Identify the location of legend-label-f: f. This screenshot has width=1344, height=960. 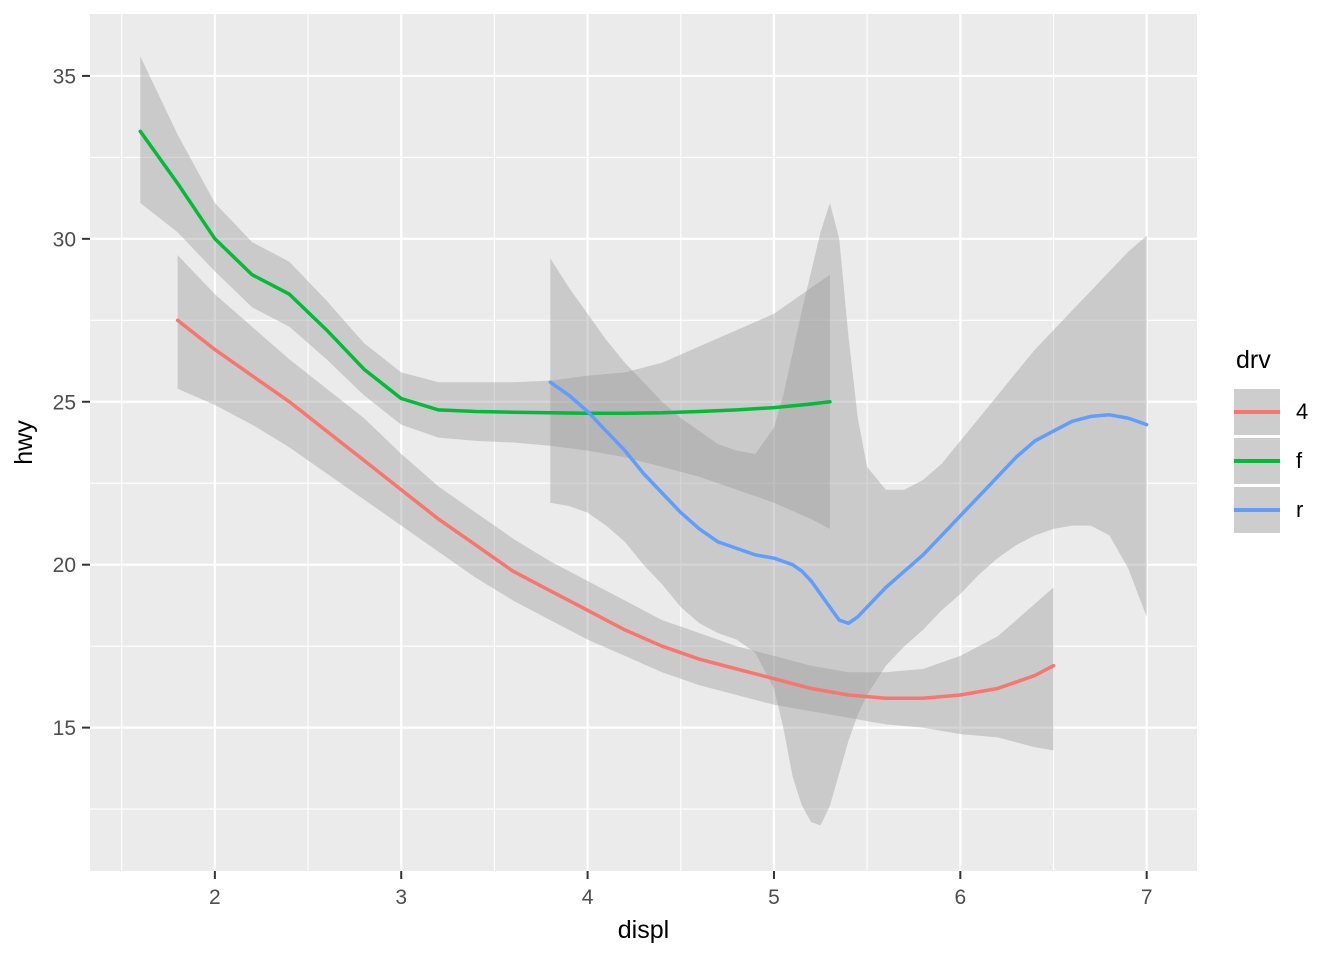
(1299, 460).